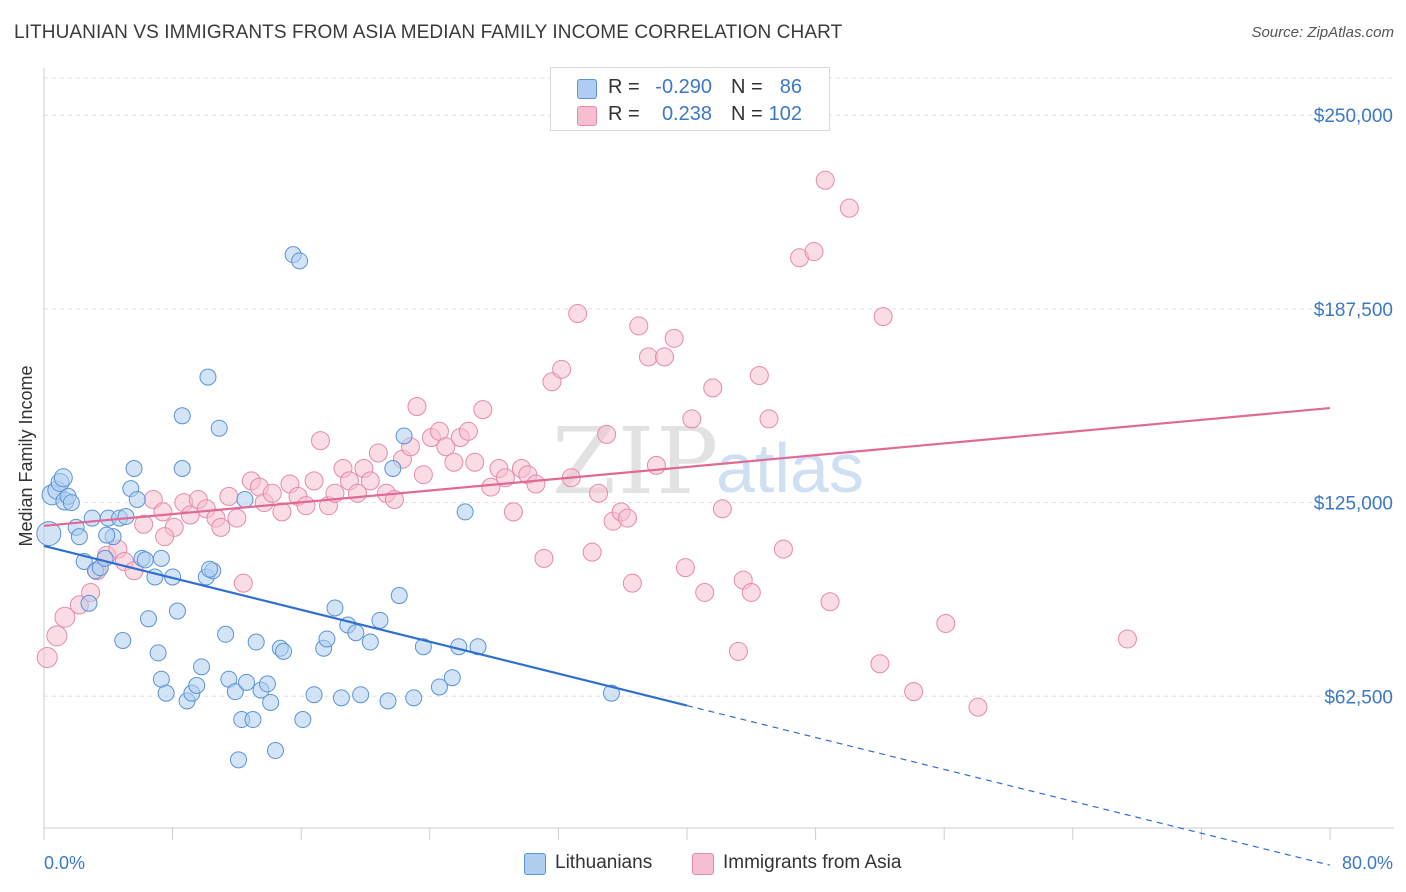 This screenshot has width=1406, height=892. What do you see at coordinates (686, 114) in the screenshot?
I see `legend-r-value: 0.238` at bounding box center [686, 114].